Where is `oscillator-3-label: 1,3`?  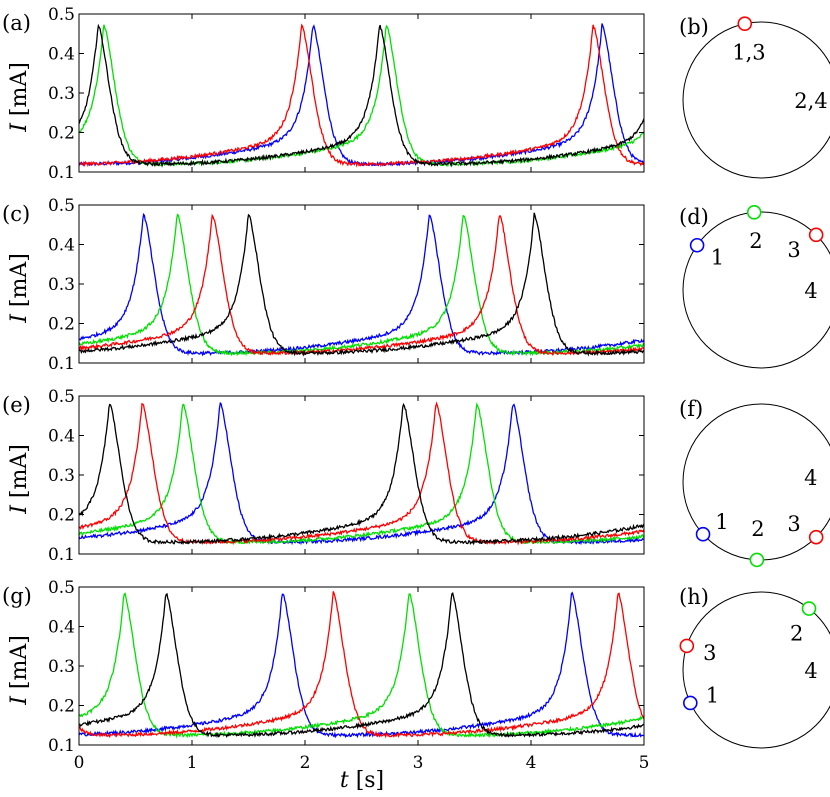 oscillator-3-label: 1,3 is located at coordinates (748, 52).